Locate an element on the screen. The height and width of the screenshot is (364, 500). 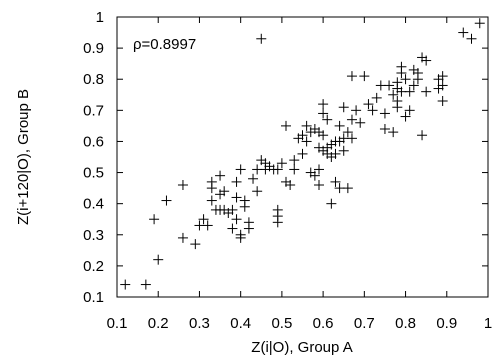
y-axis-title: Z(i+120|O), Group B is located at coordinates (23, 157).